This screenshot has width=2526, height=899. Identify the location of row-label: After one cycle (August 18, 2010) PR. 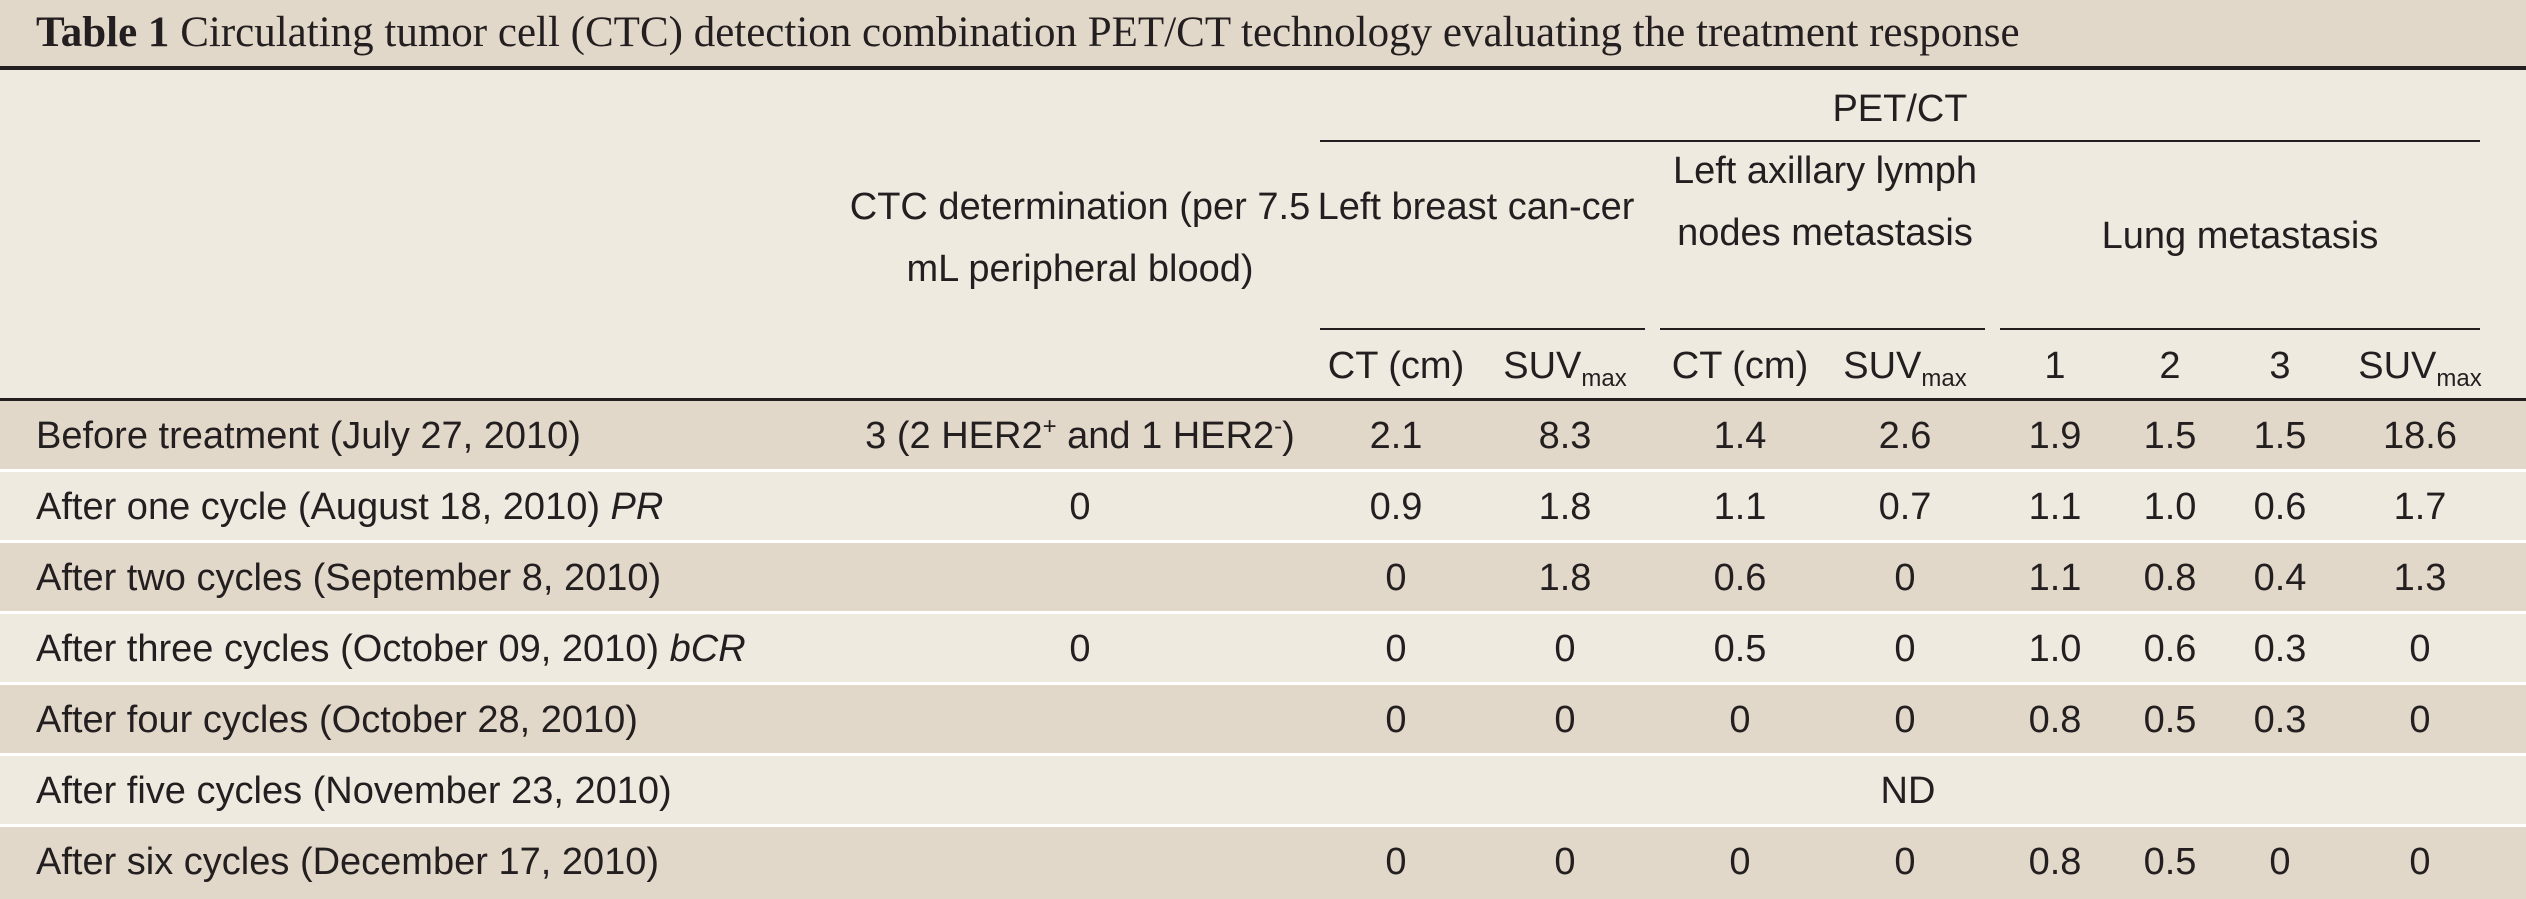
(350, 507).